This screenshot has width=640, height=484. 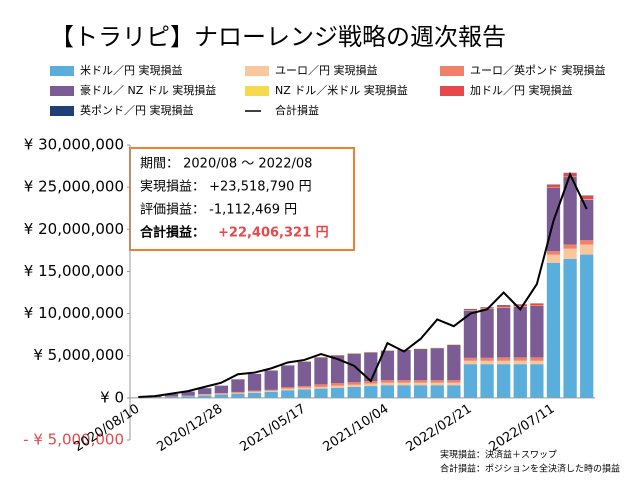 I want to click on legend-label: 加ドル／円 実現損益, so click(x=521, y=90).